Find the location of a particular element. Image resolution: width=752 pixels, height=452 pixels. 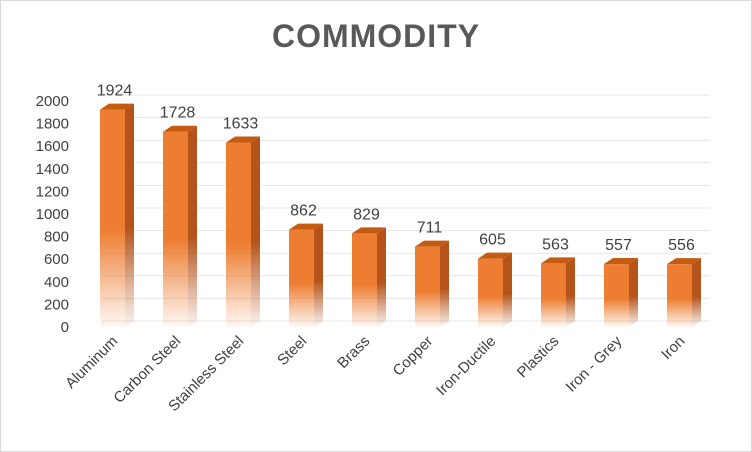

category-label: Iron - Grey is located at coordinates (594, 363).